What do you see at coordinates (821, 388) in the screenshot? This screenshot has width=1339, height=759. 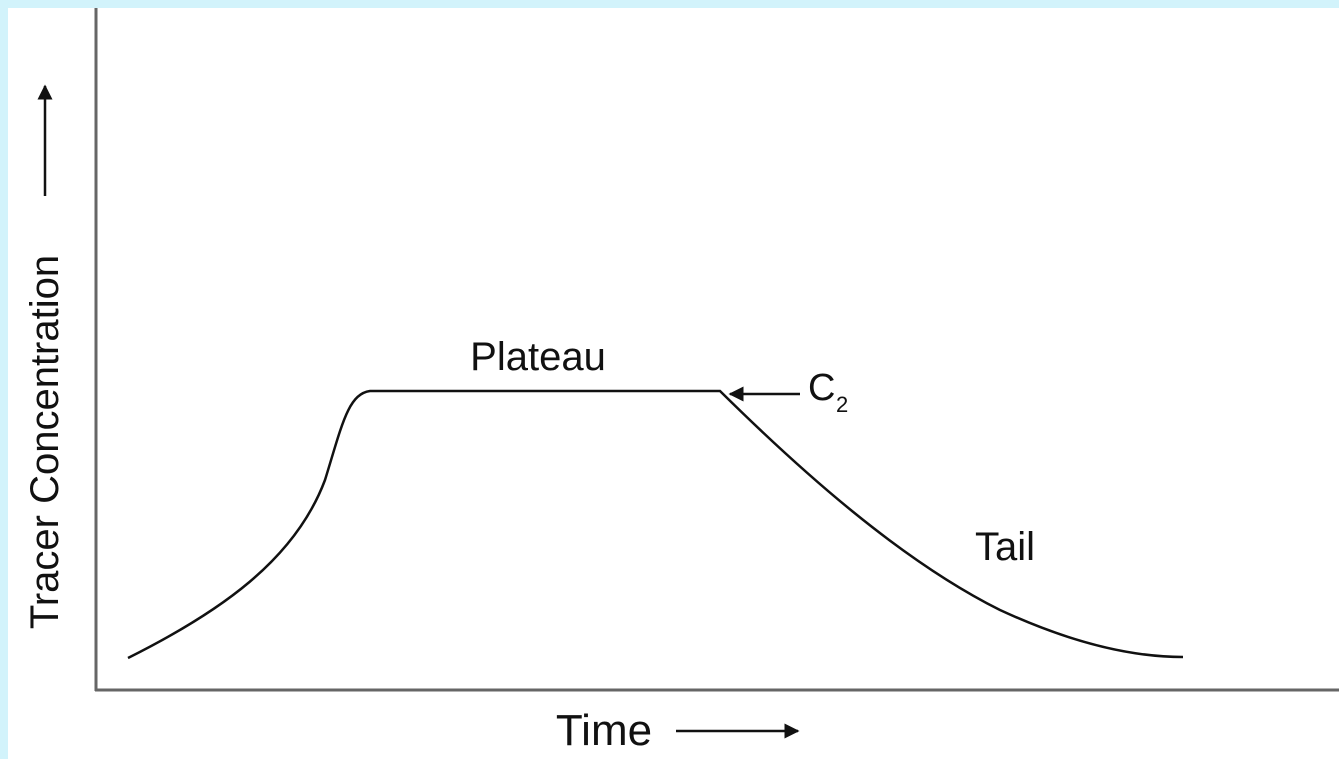 I see `c2-label: C` at bounding box center [821, 388].